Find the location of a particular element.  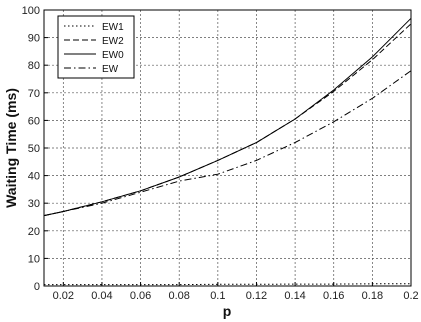

x-axis-title: p is located at coordinates (227, 311).